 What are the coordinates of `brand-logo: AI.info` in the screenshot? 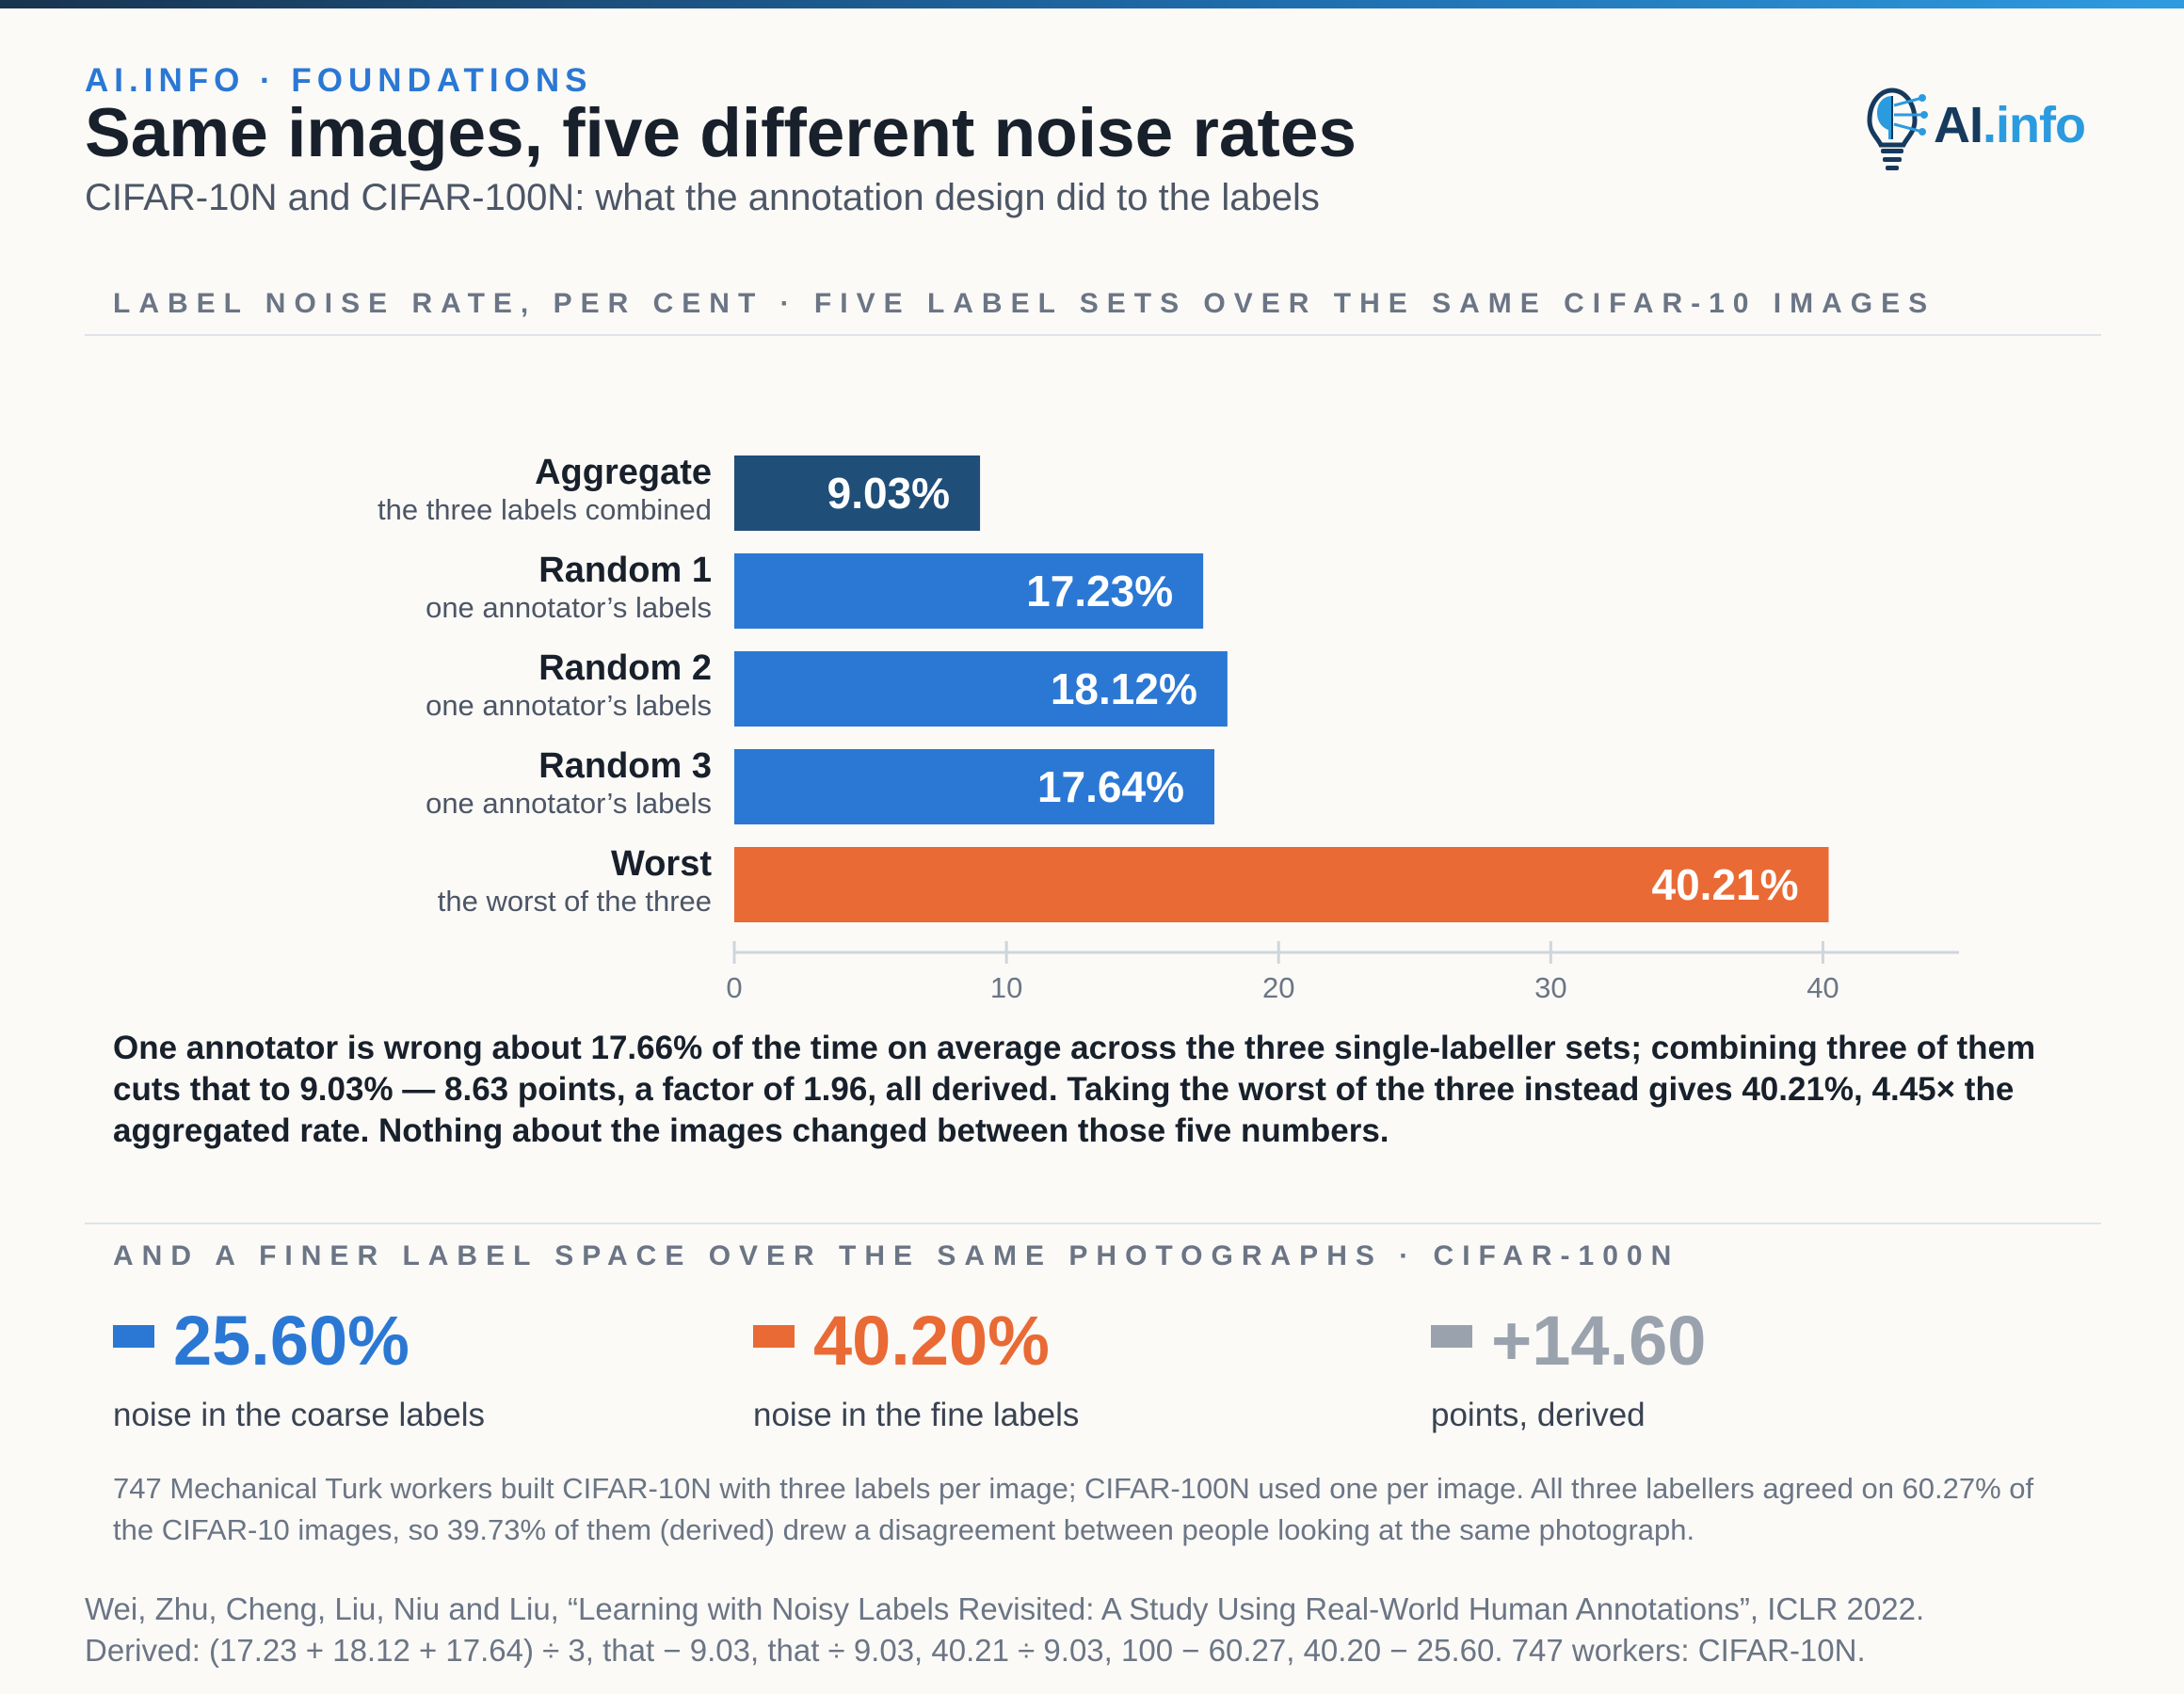 It's located at (1979, 128).